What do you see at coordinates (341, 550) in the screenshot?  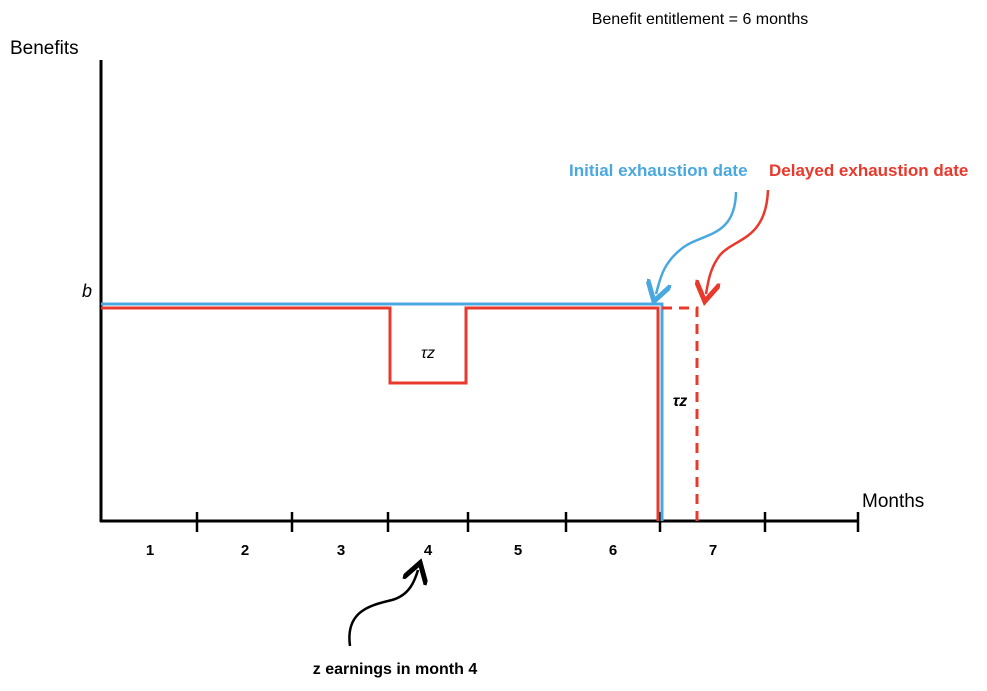 I see `month-label: 3` at bounding box center [341, 550].